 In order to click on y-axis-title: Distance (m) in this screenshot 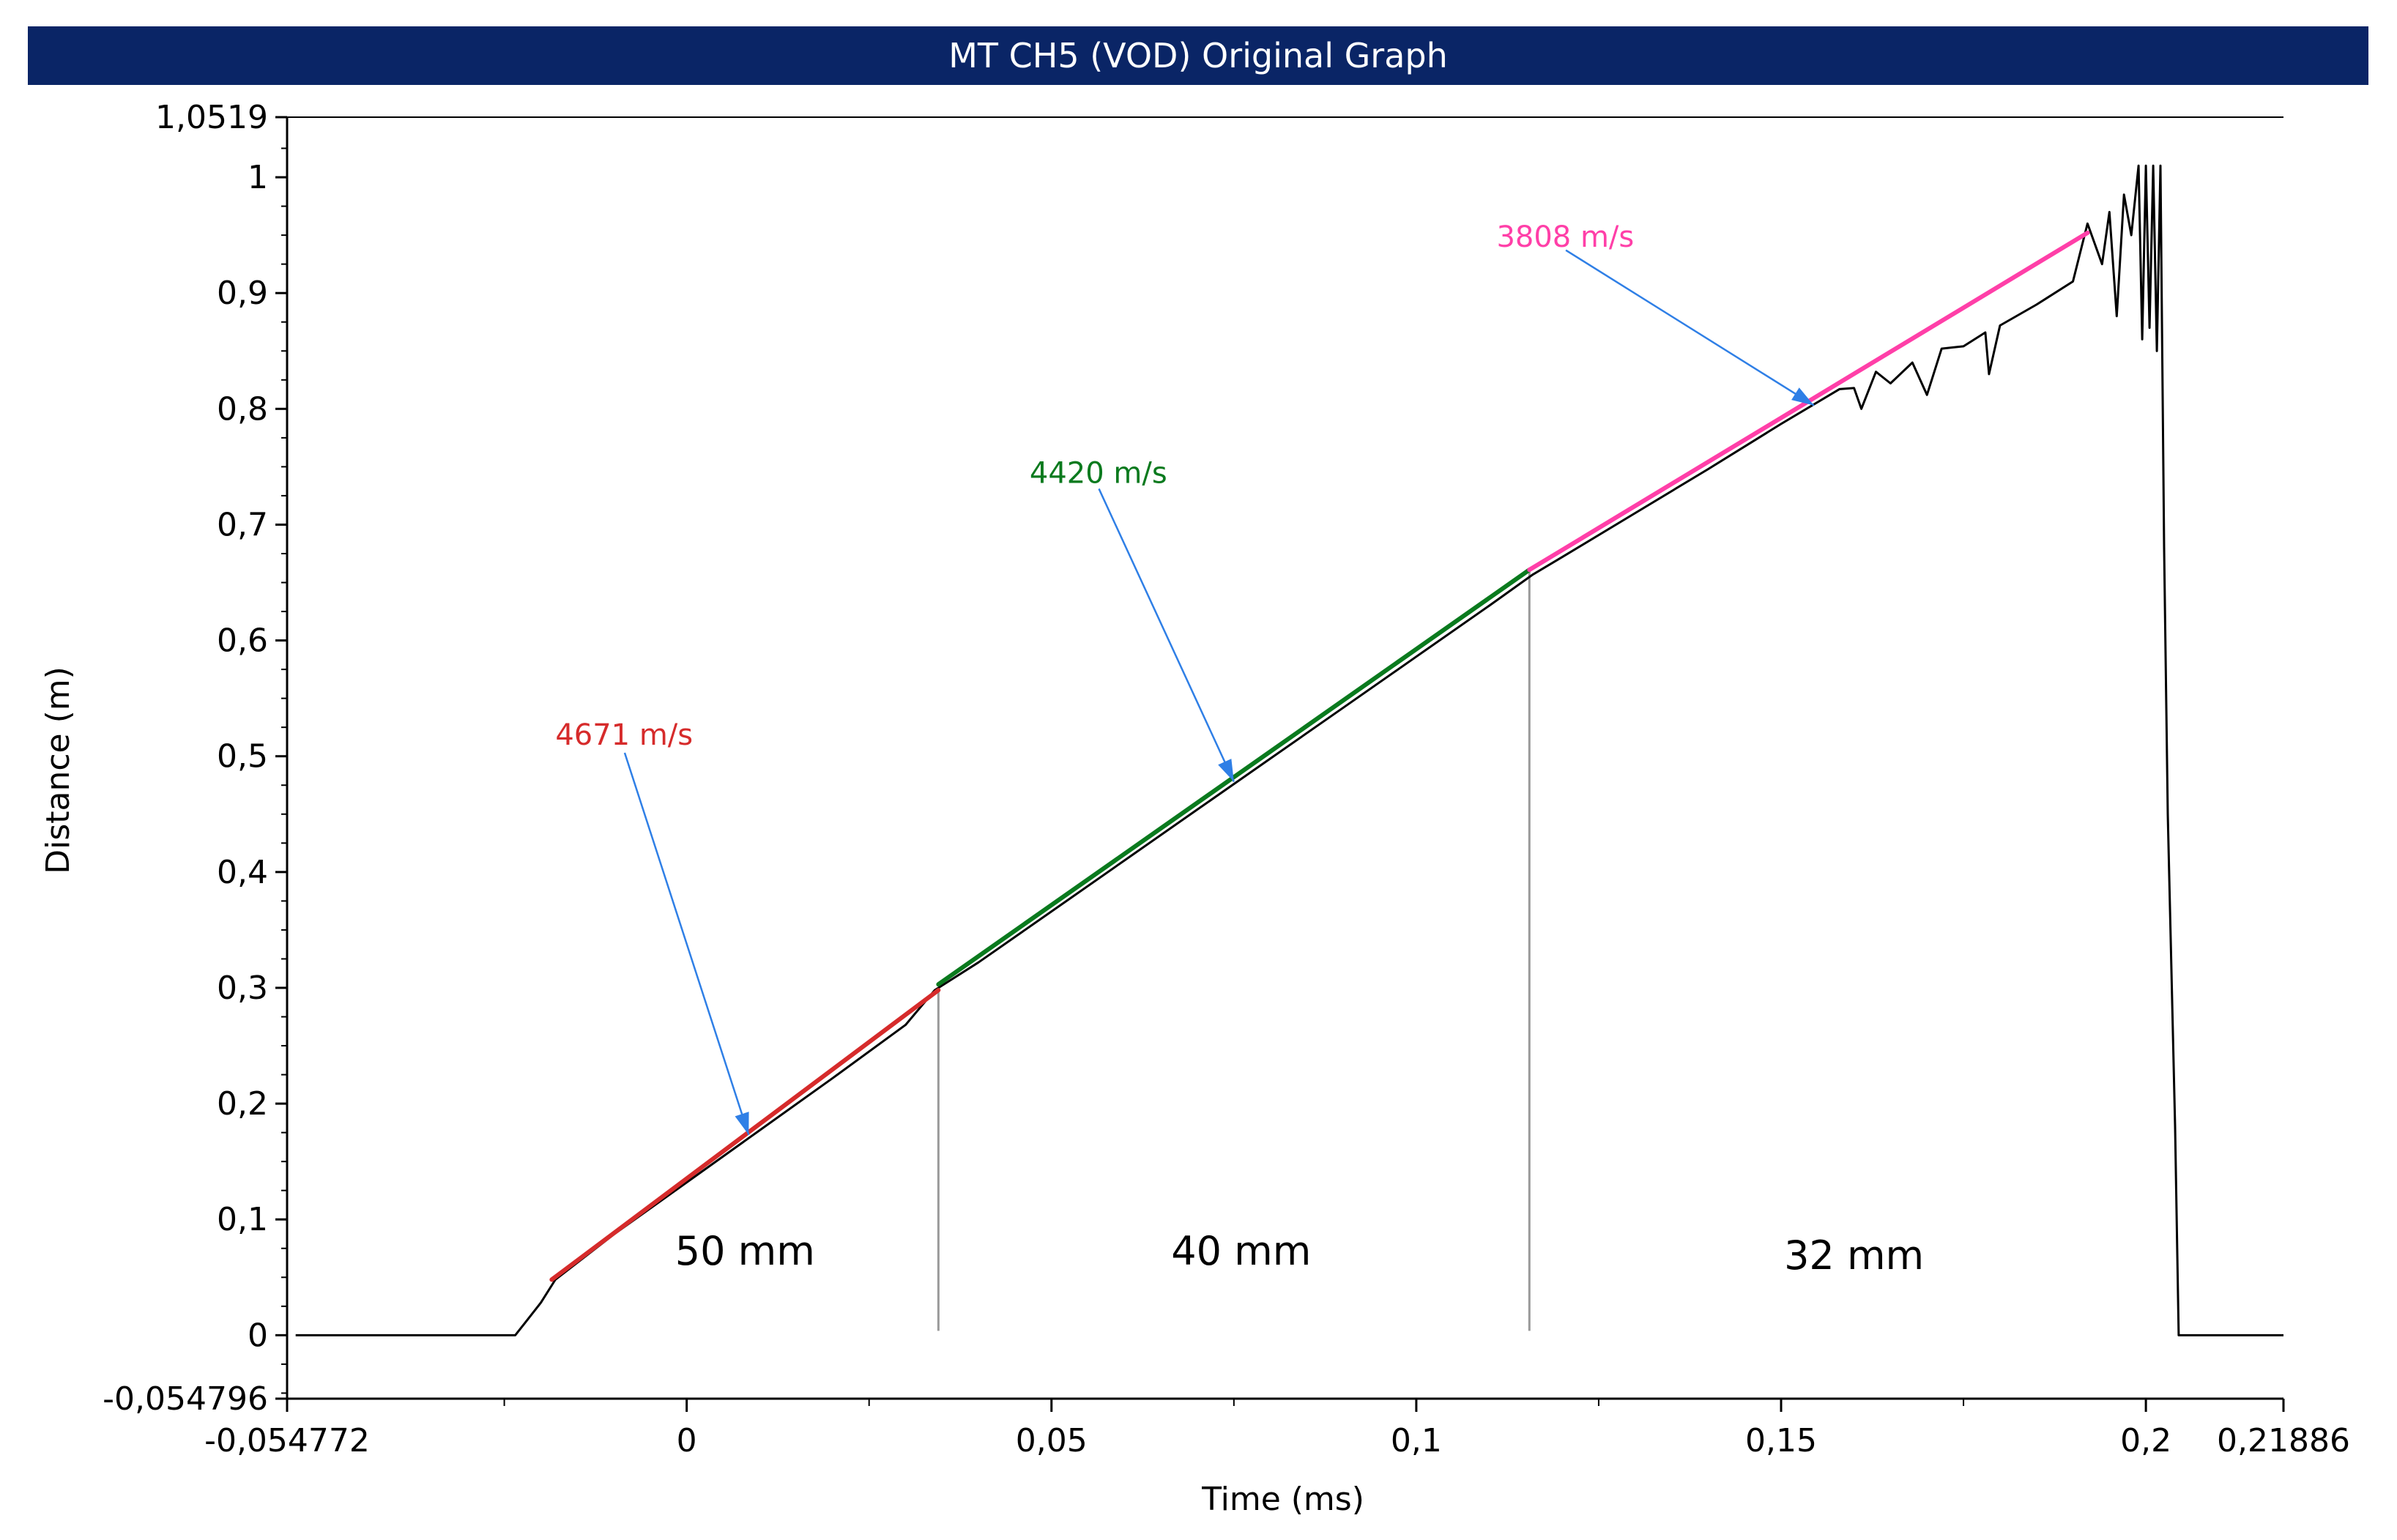, I will do `click(59, 770)`.